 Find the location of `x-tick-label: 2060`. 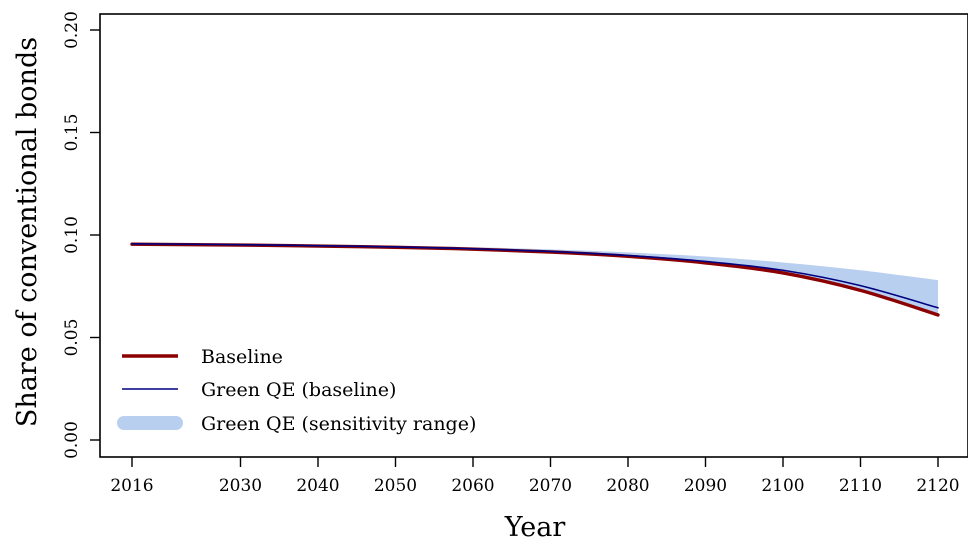

x-tick-label: 2060 is located at coordinates (472, 486).